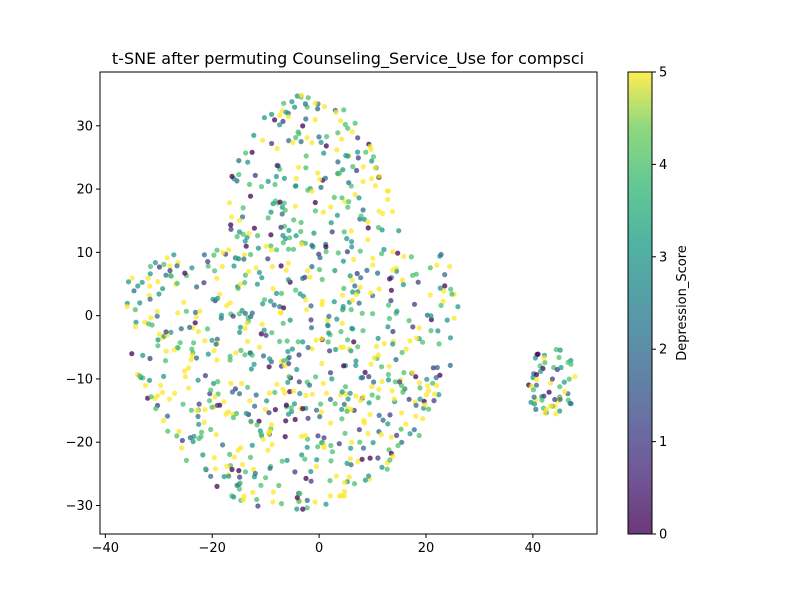 Image resolution: width=800 pixels, height=600 pixels. What do you see at coordinates (105, 548) in the screenshot?
I see `x-tick-label: −40` at bounding box center [105, 548].